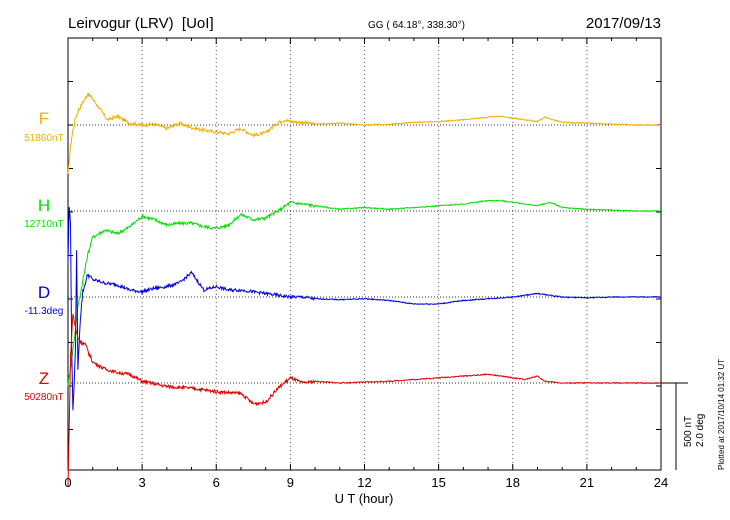 This screenshot has width=730, height=520. I want to click on baseline-value-H: 12710nT, so click(43, 224).